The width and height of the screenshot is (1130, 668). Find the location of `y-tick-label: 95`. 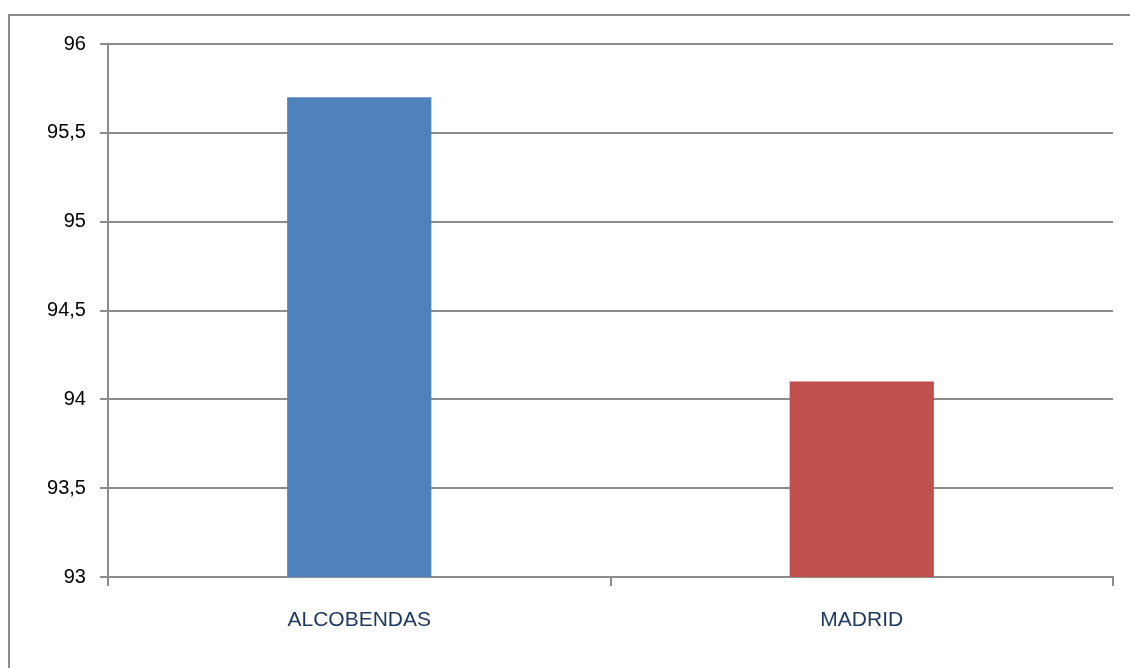

y-tick-label: 95 is located at coordinates (74, 220).